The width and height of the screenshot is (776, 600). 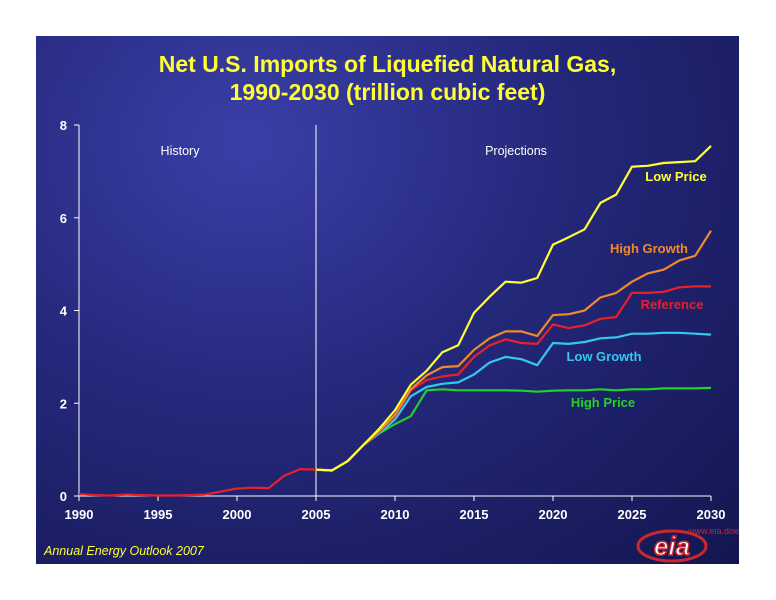 I want to click on chart-title-line-2: 1990-2030 (trillion cubic feet), so click(x=387, y=92).